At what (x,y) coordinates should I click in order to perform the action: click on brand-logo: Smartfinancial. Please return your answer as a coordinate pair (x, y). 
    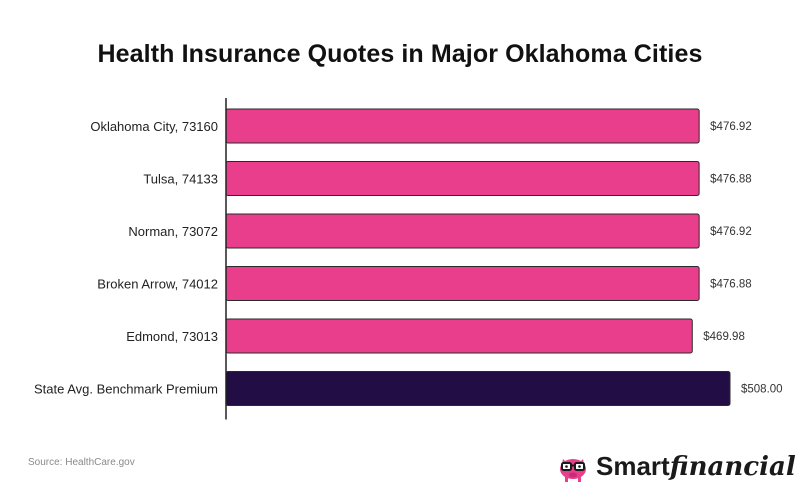
    Looking at the image, I should click on (676, 466).